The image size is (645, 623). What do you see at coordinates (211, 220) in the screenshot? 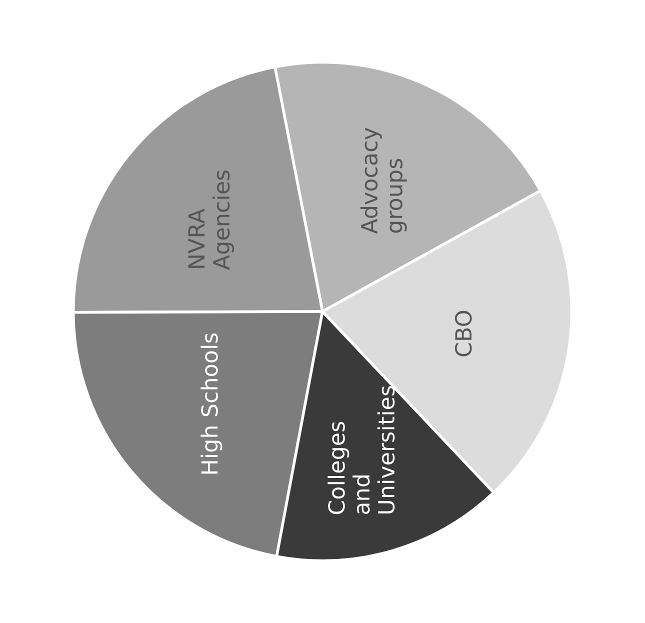
I see `slice-label: NVRA Agencies` at bounding box center [211, 220].